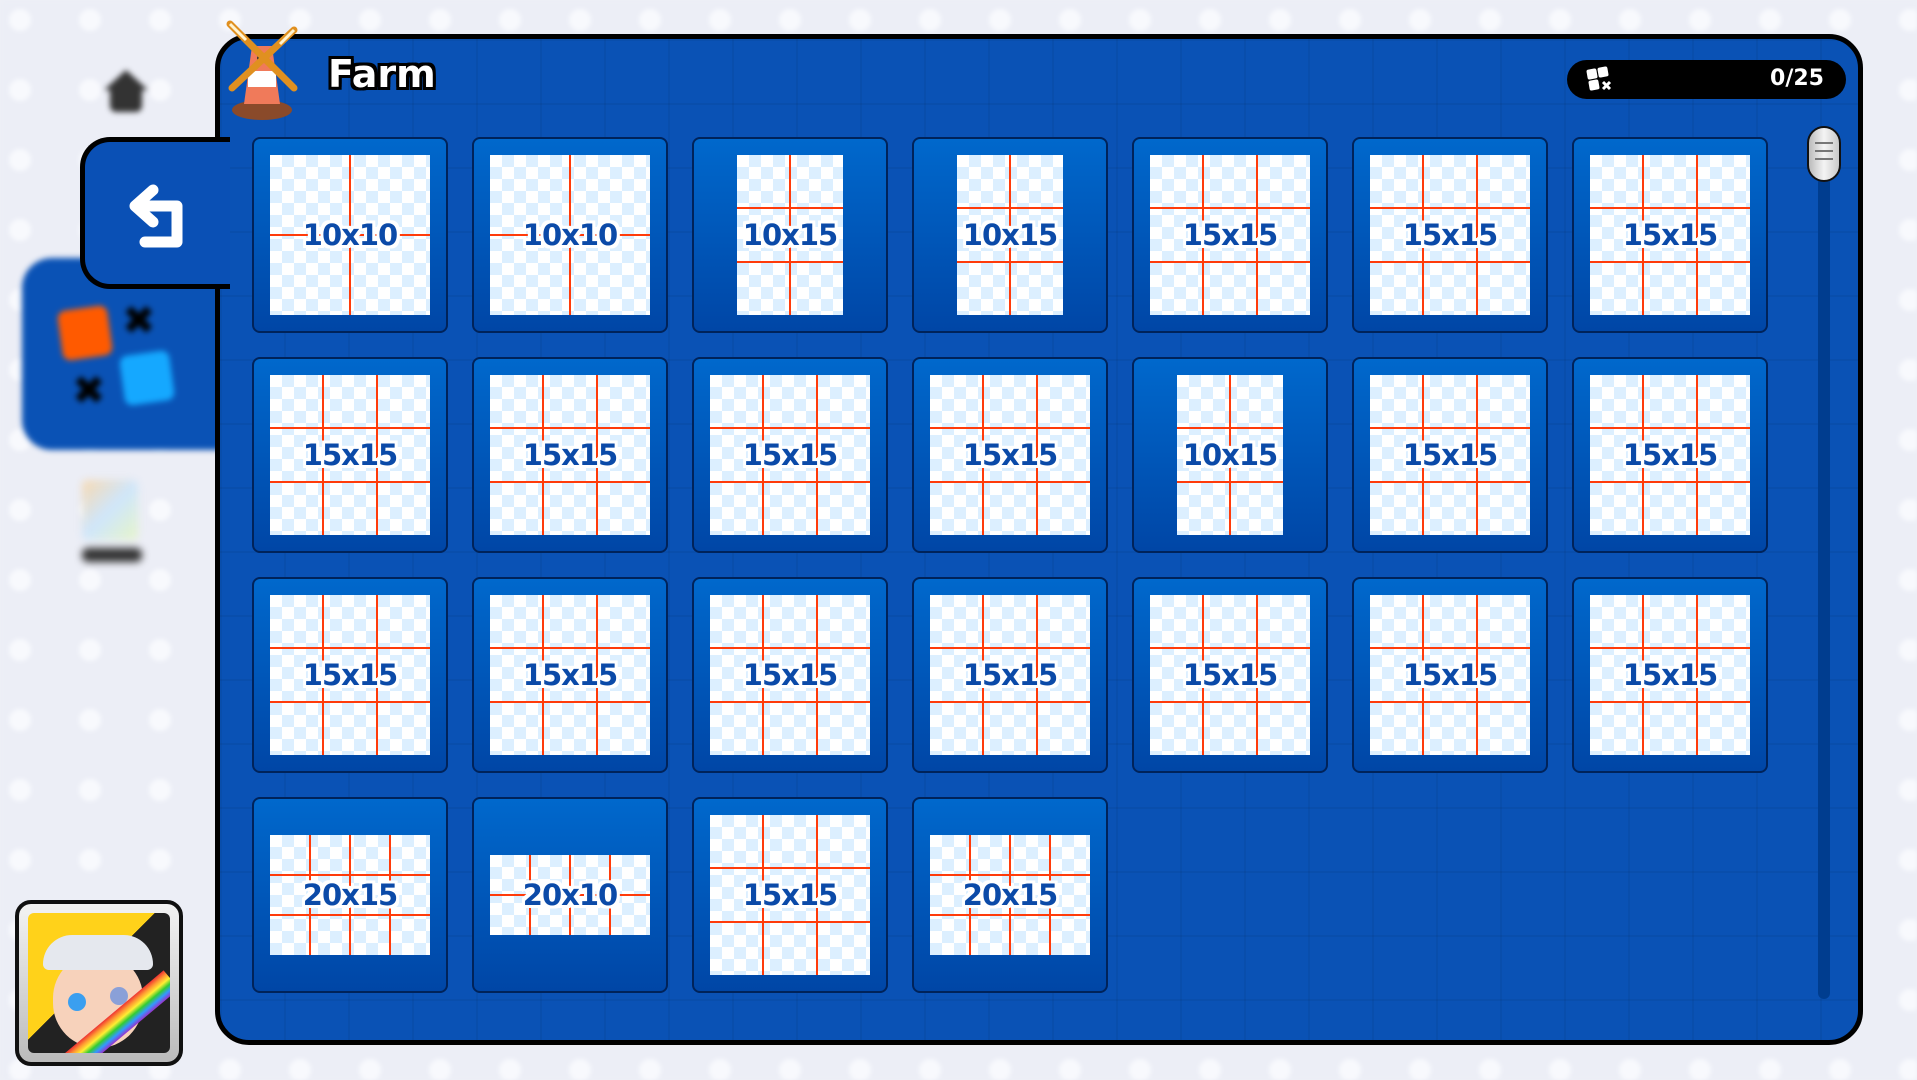 The width and height of the screenshot is (1917, 1080). Describe the element at coordinates (110, 510) in the screenshot. I see `gallery-icon` at that location.